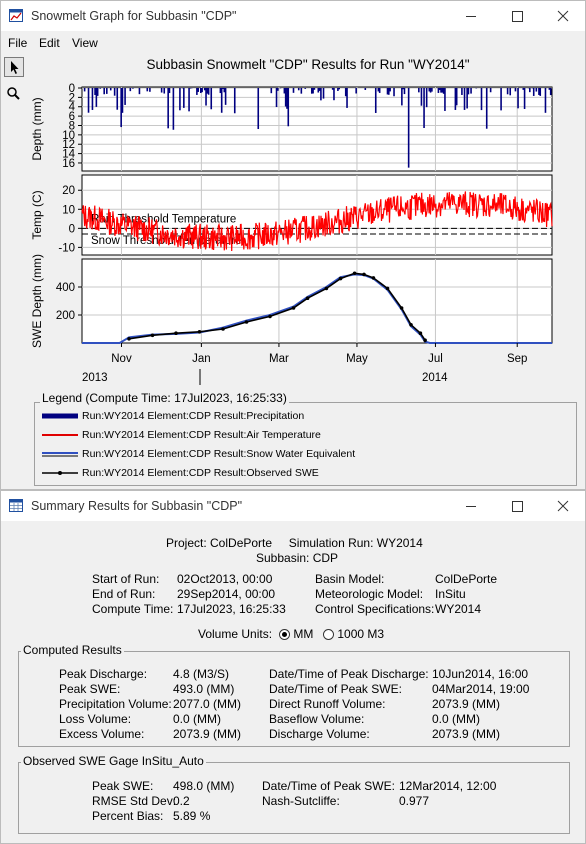 The width and height of the screenshot is (586, 844). What do you see at coordinates (18, 43) in the screenshot?
I see `menu-file: File` at bounding box center [18, 43].